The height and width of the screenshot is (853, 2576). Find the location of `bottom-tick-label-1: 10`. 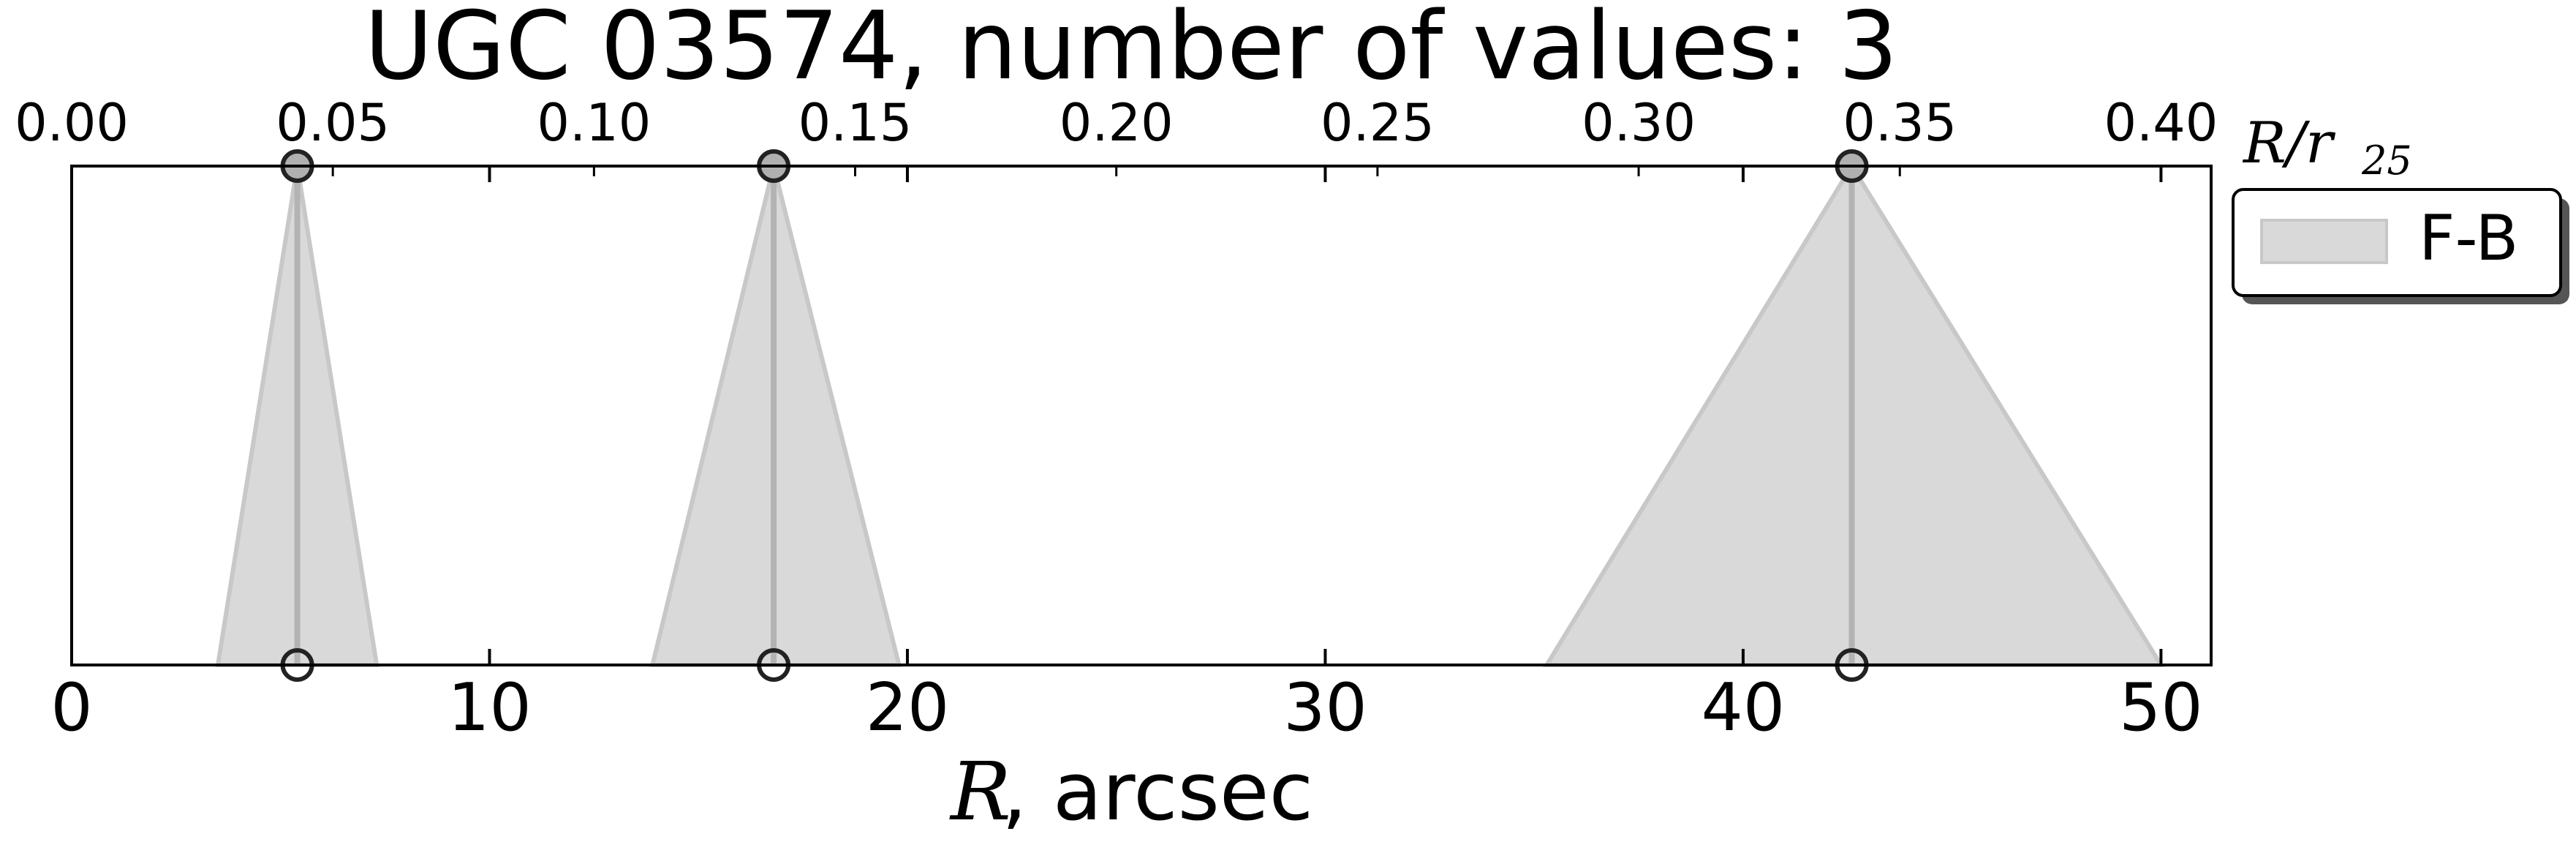

bottom-tick-label-1: 10 is located at coordinates (489, 707).